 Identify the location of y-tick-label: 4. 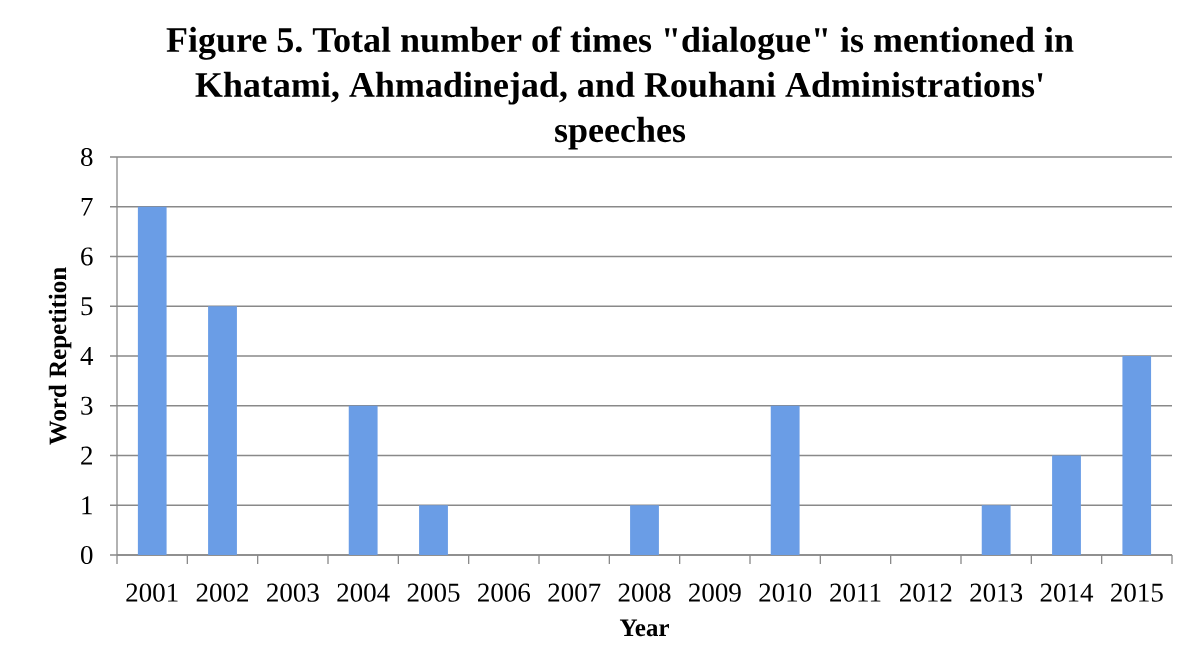
(87, 356).